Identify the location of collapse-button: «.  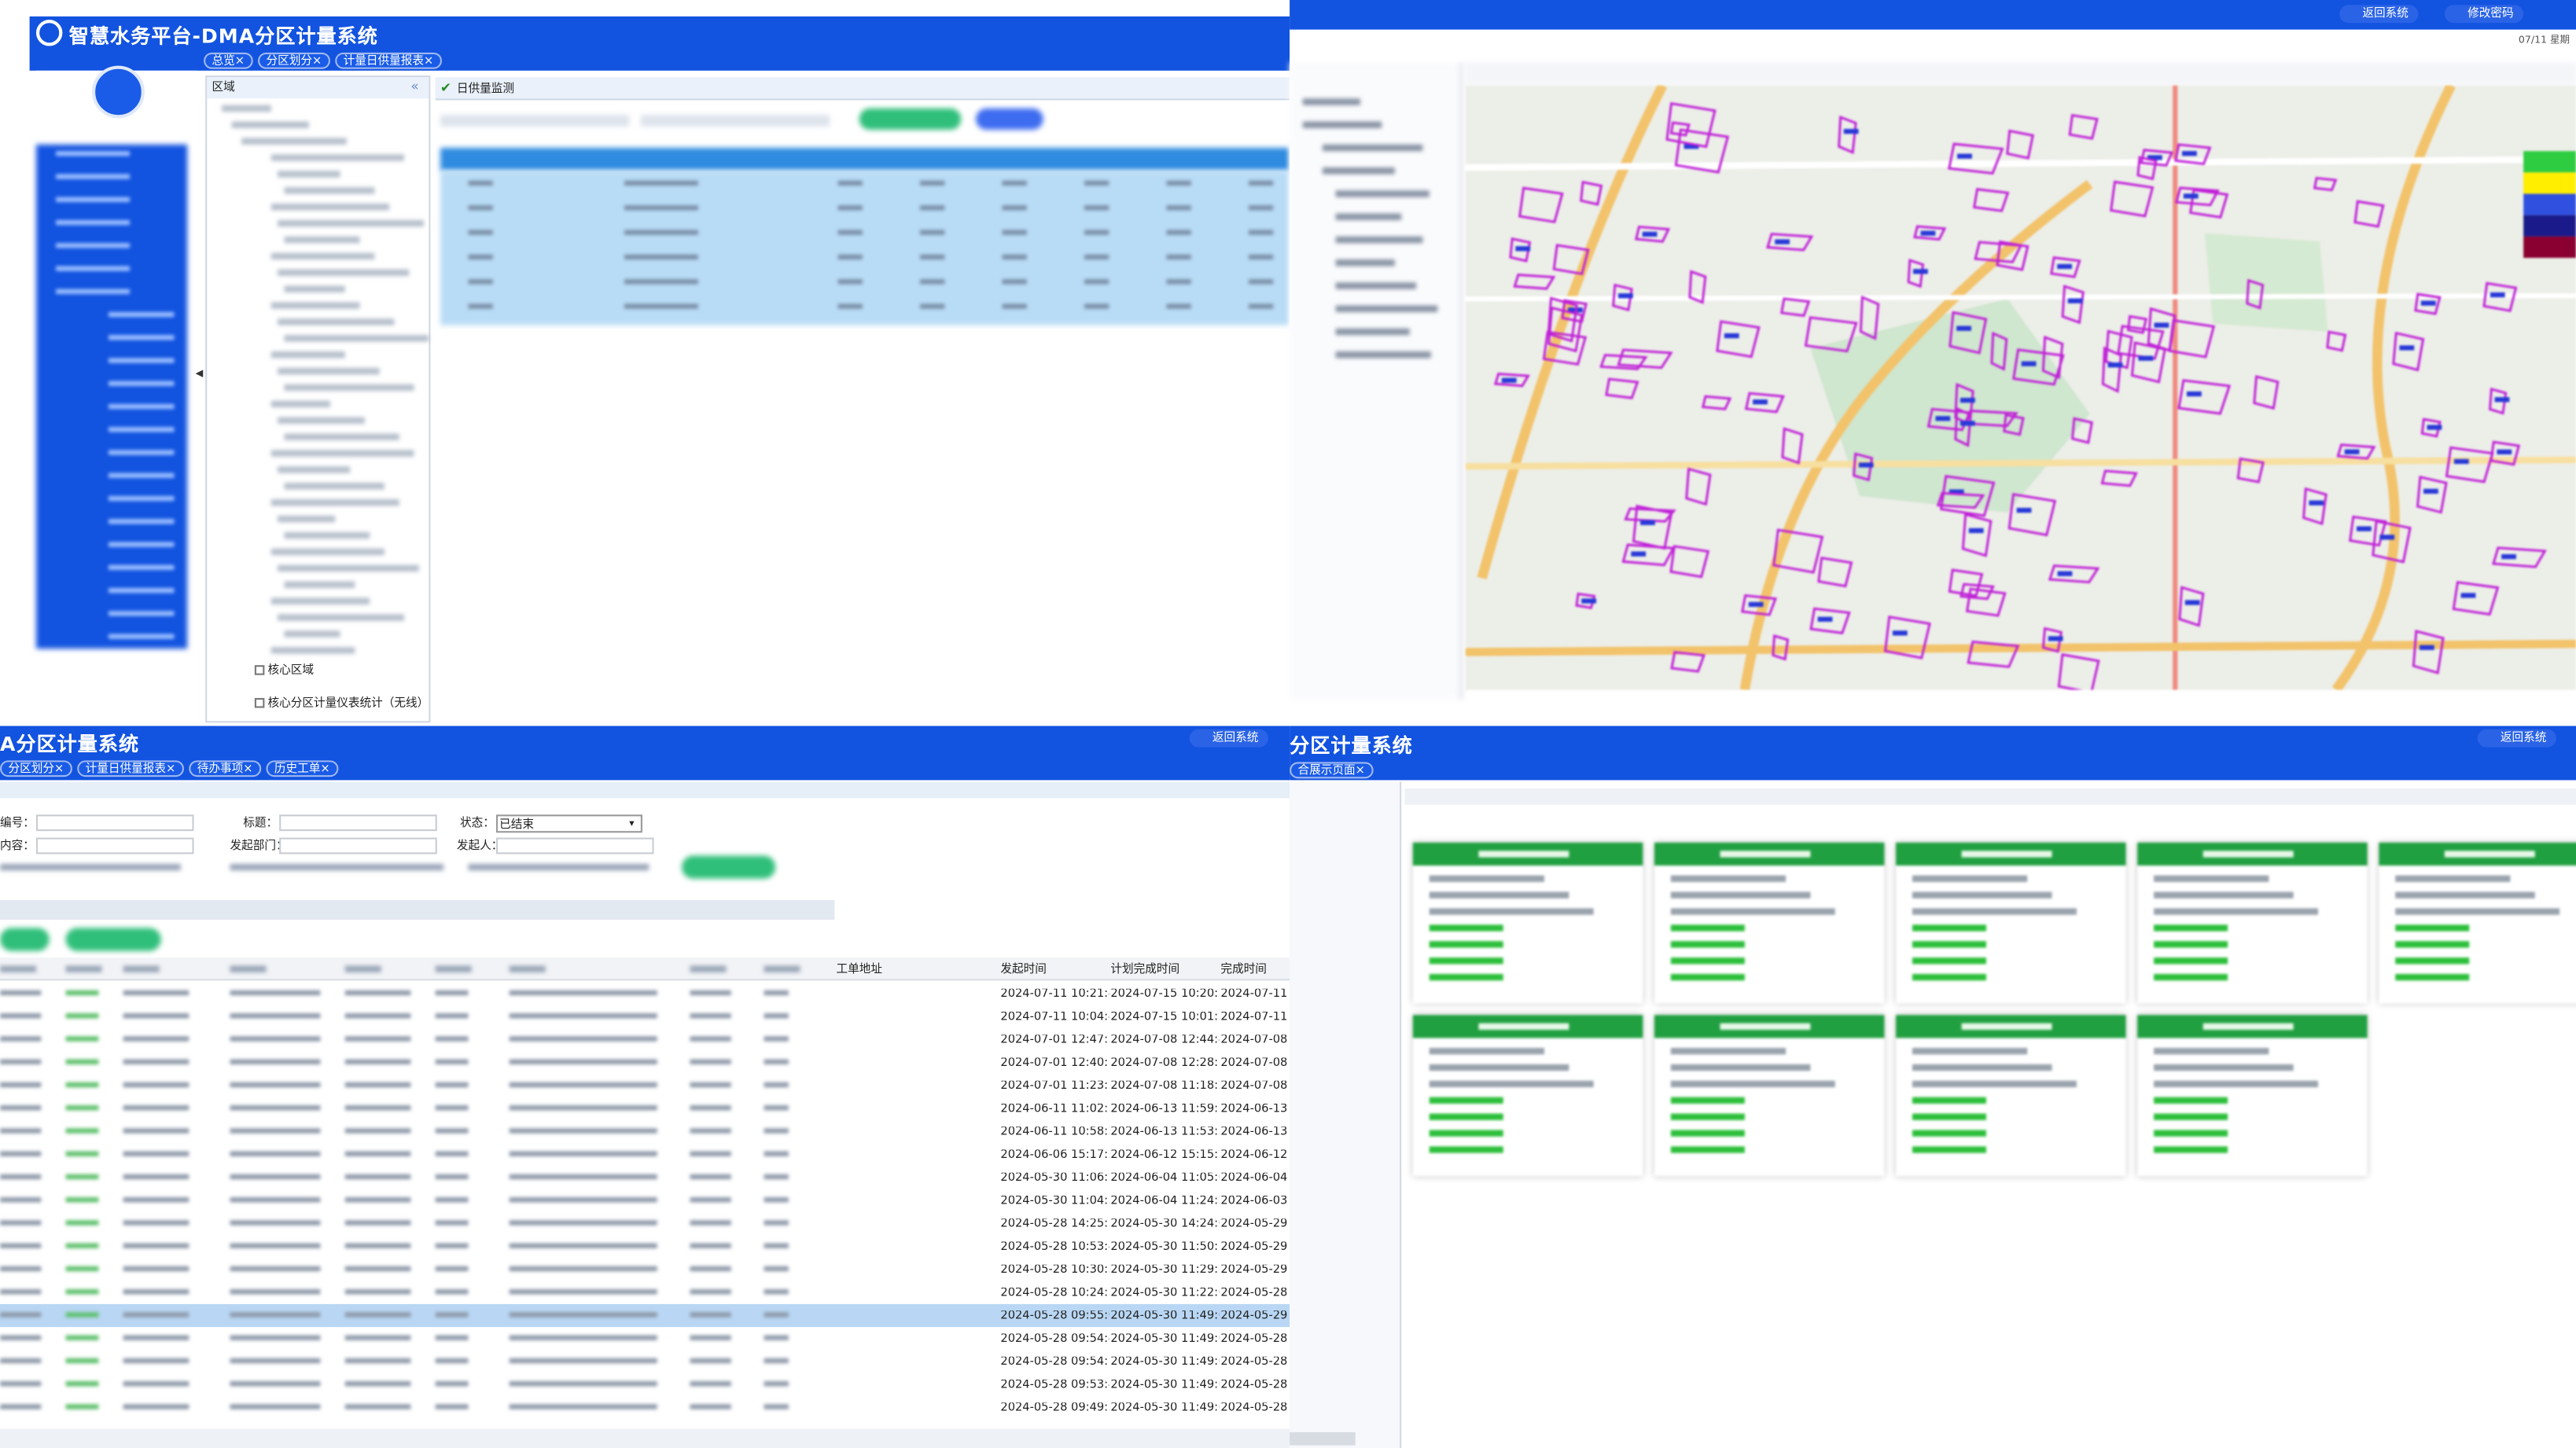
(414, 86).